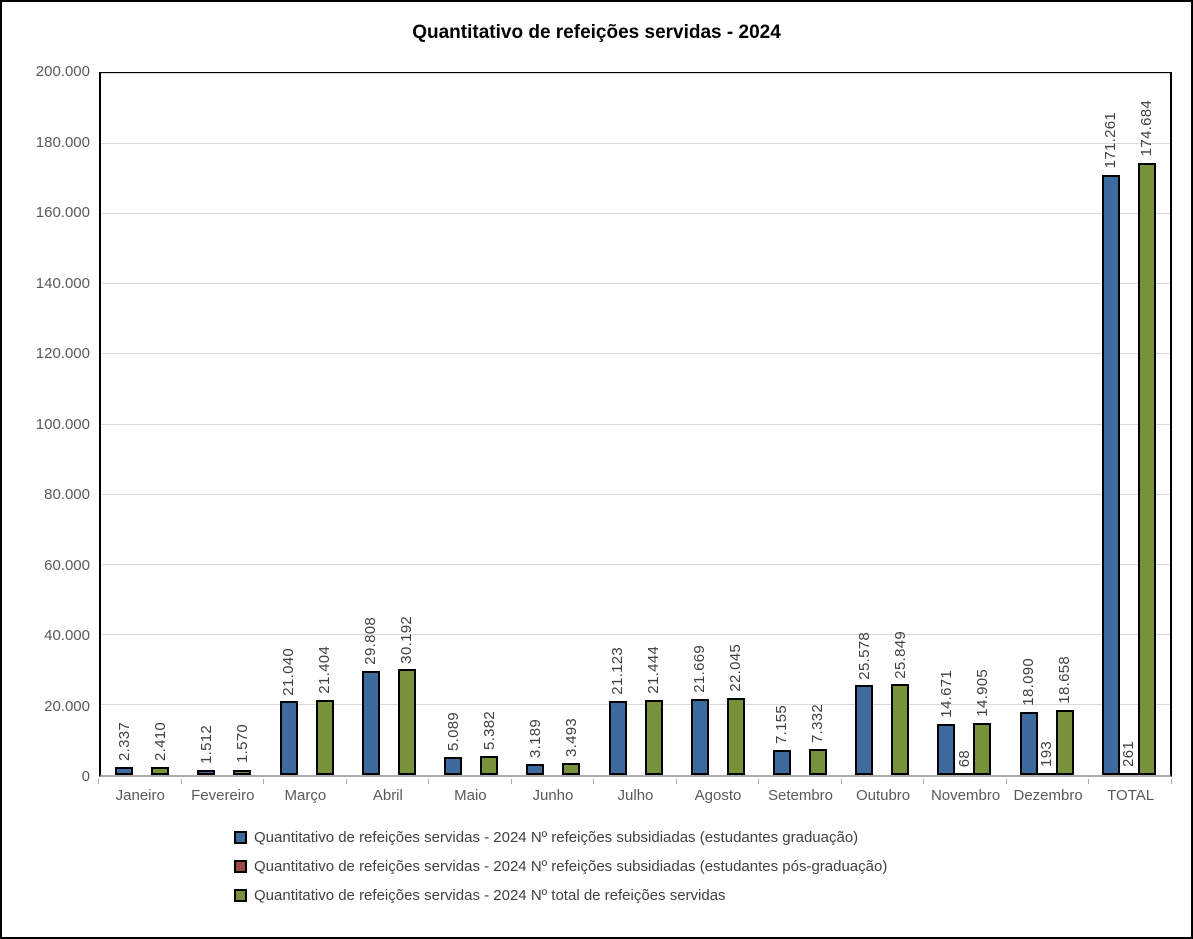 This screenshot has height=939, width=1193. What do you see at coordinates (964, 758) in the screenshot?
I see `bar-data-label: 68` at bounding box center [964, 758].